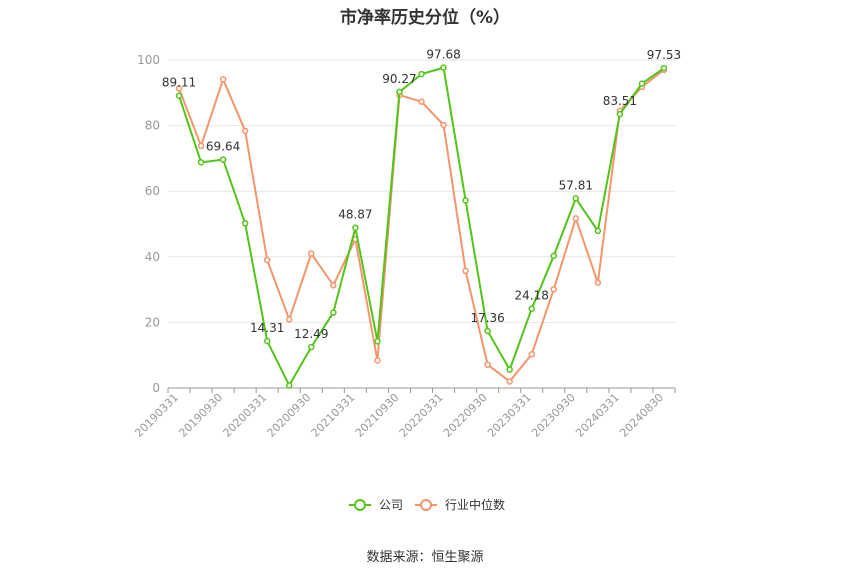 The width and height of the screenshot is (850, 575). What do you see at coordinates (443, 55) in the screenshot?
I see `data-label: 97.68` at bounding box center [443, 55].